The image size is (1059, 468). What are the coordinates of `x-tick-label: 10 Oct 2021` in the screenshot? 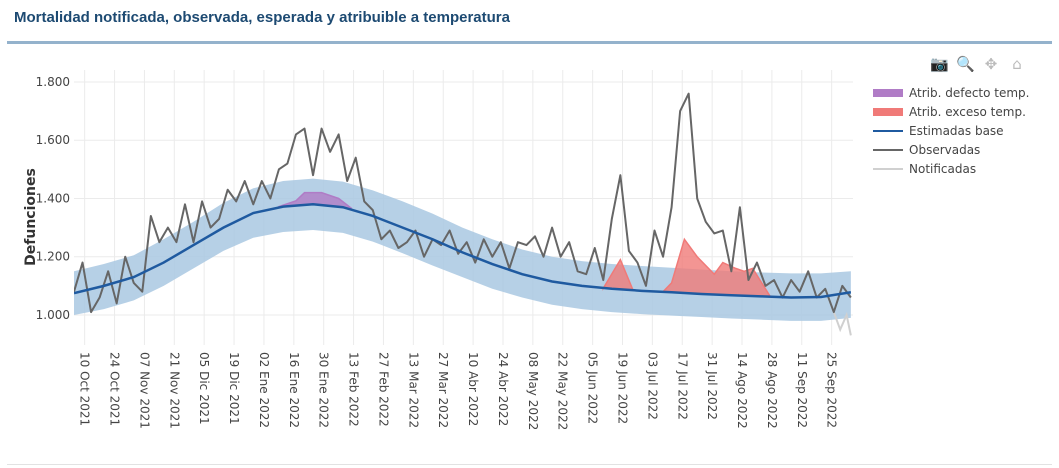 It's located at (85, 389).